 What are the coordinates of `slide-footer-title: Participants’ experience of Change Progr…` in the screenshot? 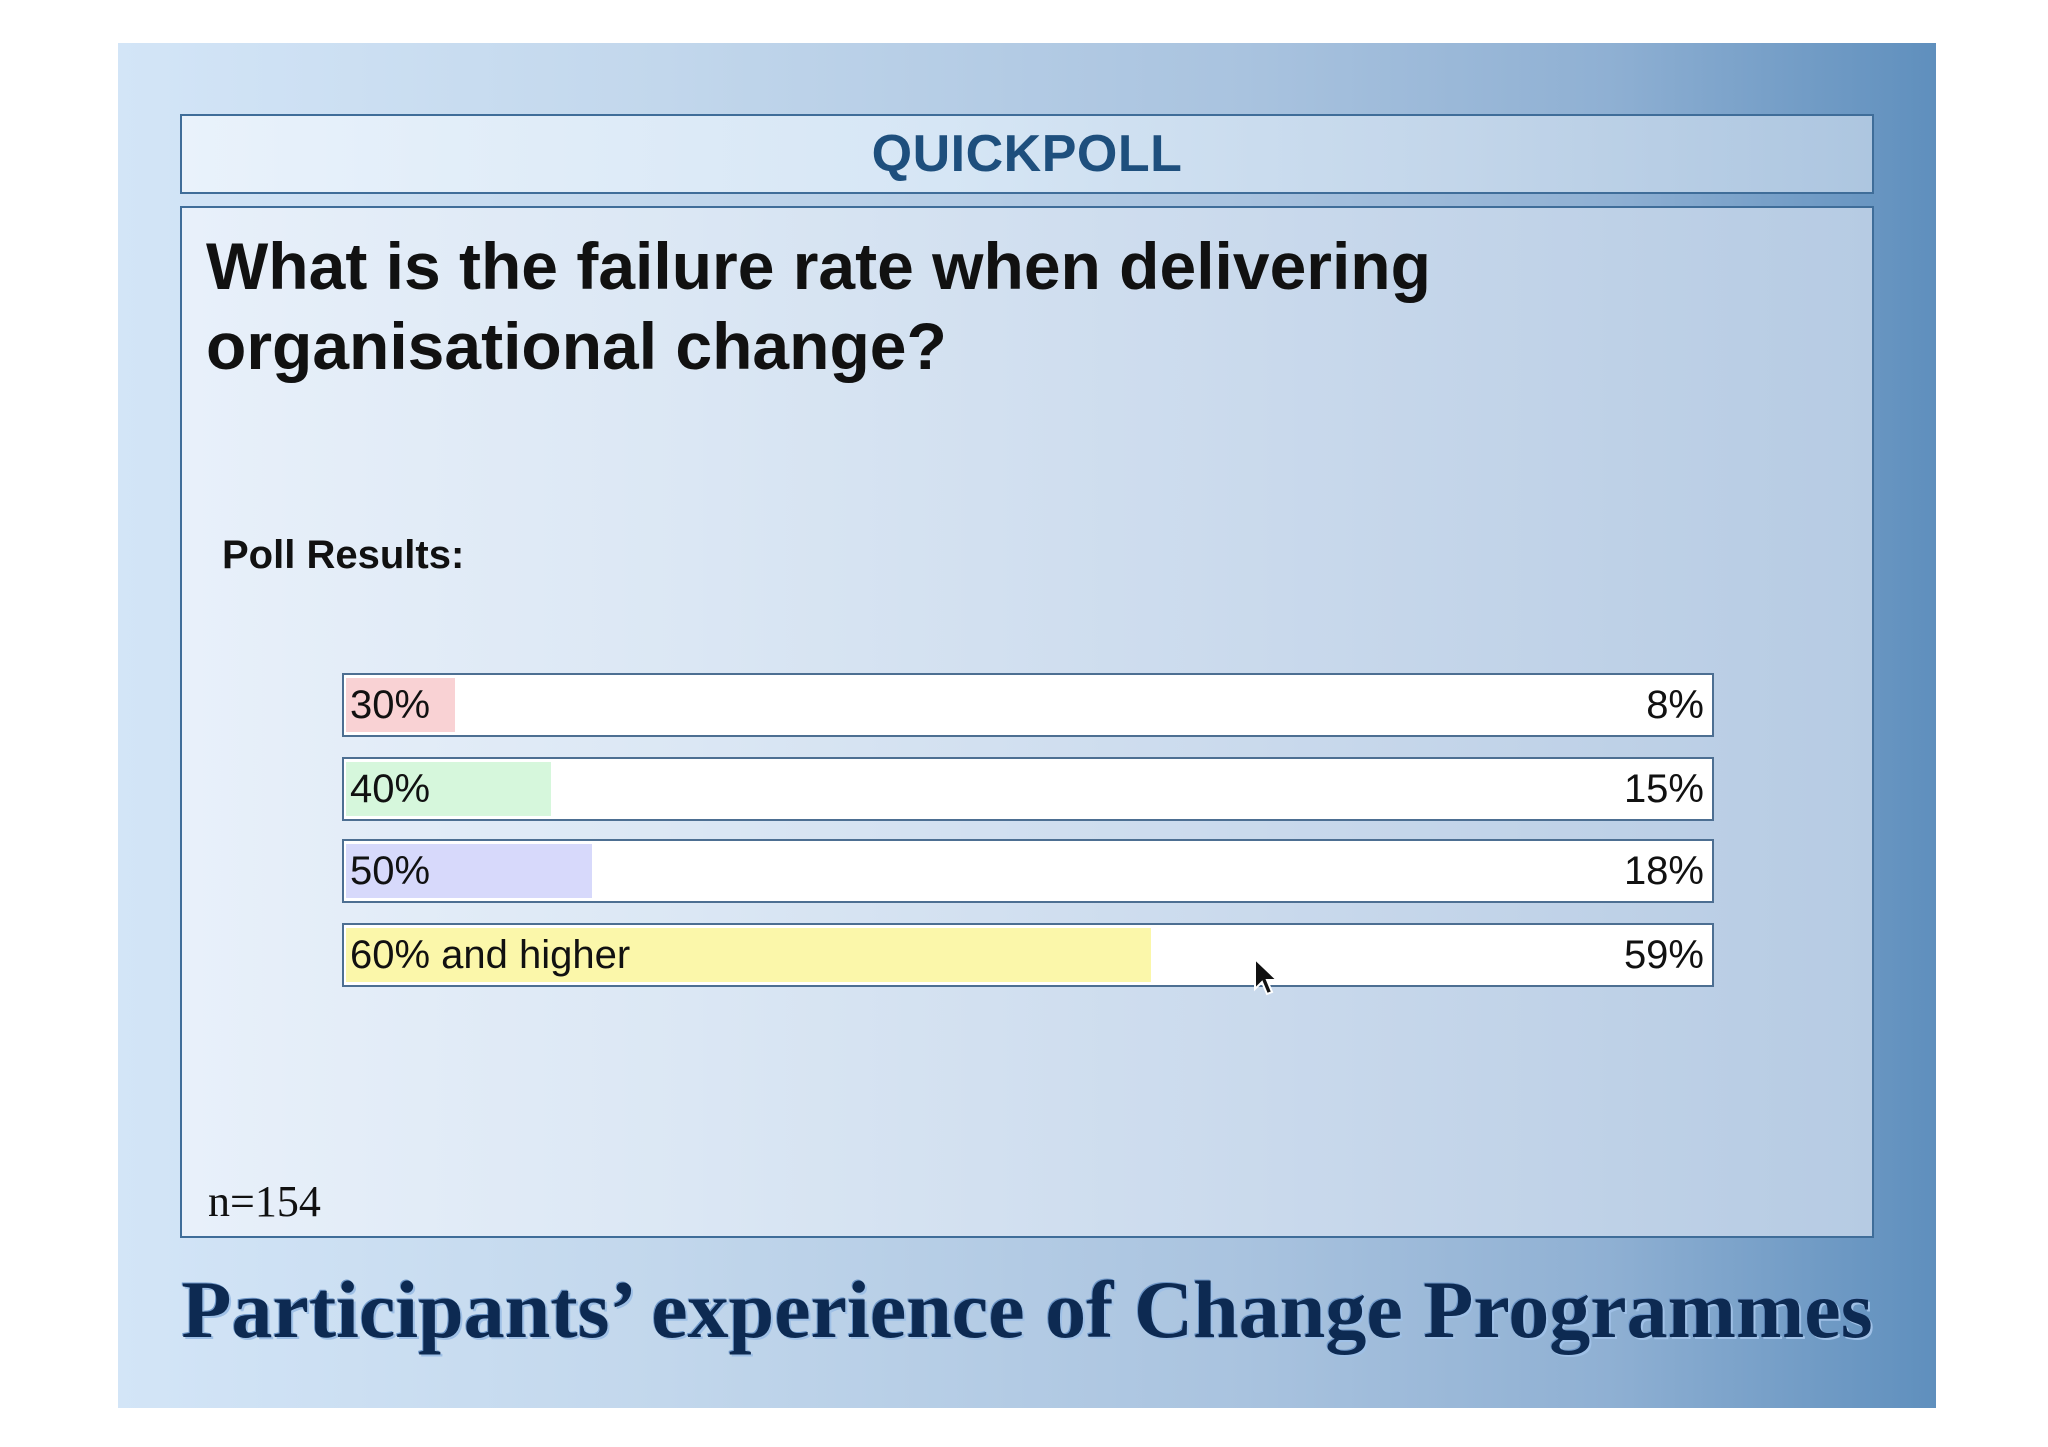 It's located at (1027, 1309).